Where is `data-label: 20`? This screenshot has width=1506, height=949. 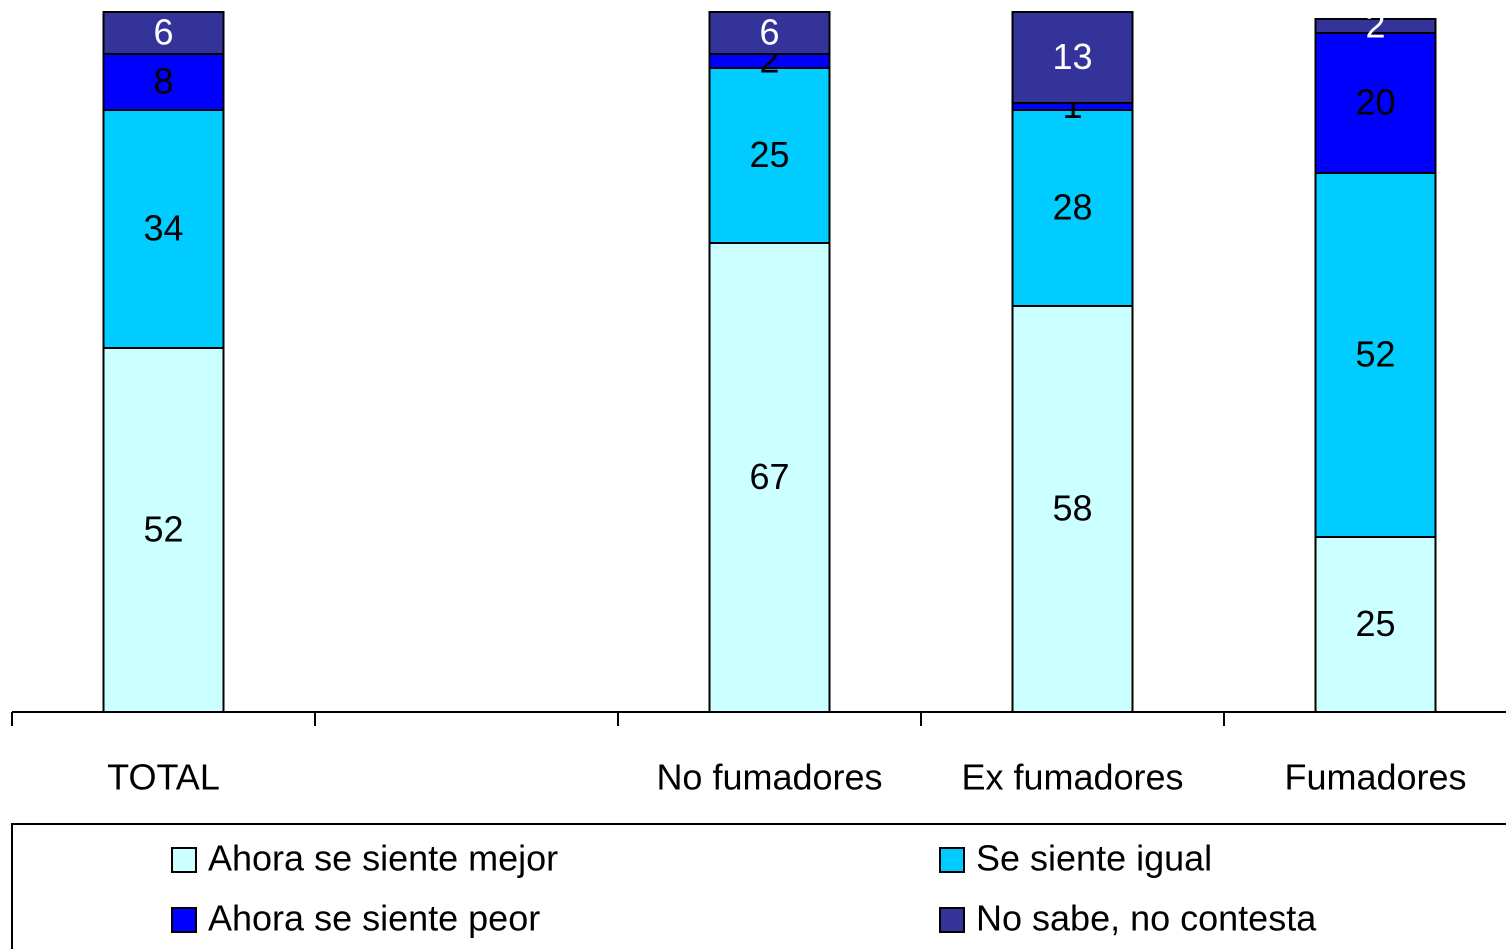
data-label: 20 is located at coordinates (1375, 102).